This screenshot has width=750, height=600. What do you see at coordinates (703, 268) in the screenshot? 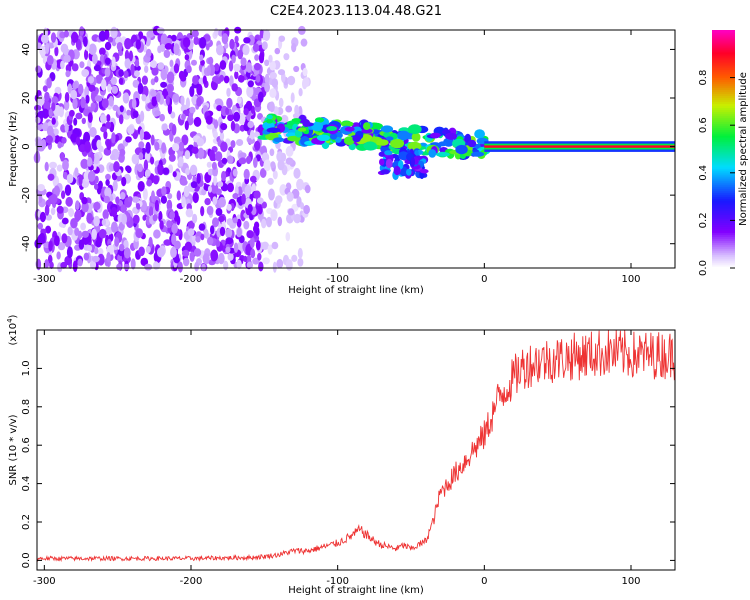
I see `colorbar-tick-label: 0.0` at bounding box center [703, 268].